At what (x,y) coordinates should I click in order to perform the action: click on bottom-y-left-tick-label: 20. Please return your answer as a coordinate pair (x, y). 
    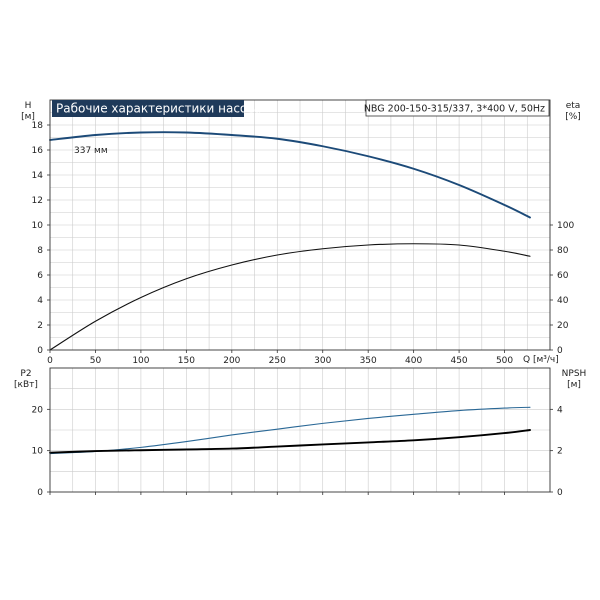
    Looking at the image, I should click on (38, 410).